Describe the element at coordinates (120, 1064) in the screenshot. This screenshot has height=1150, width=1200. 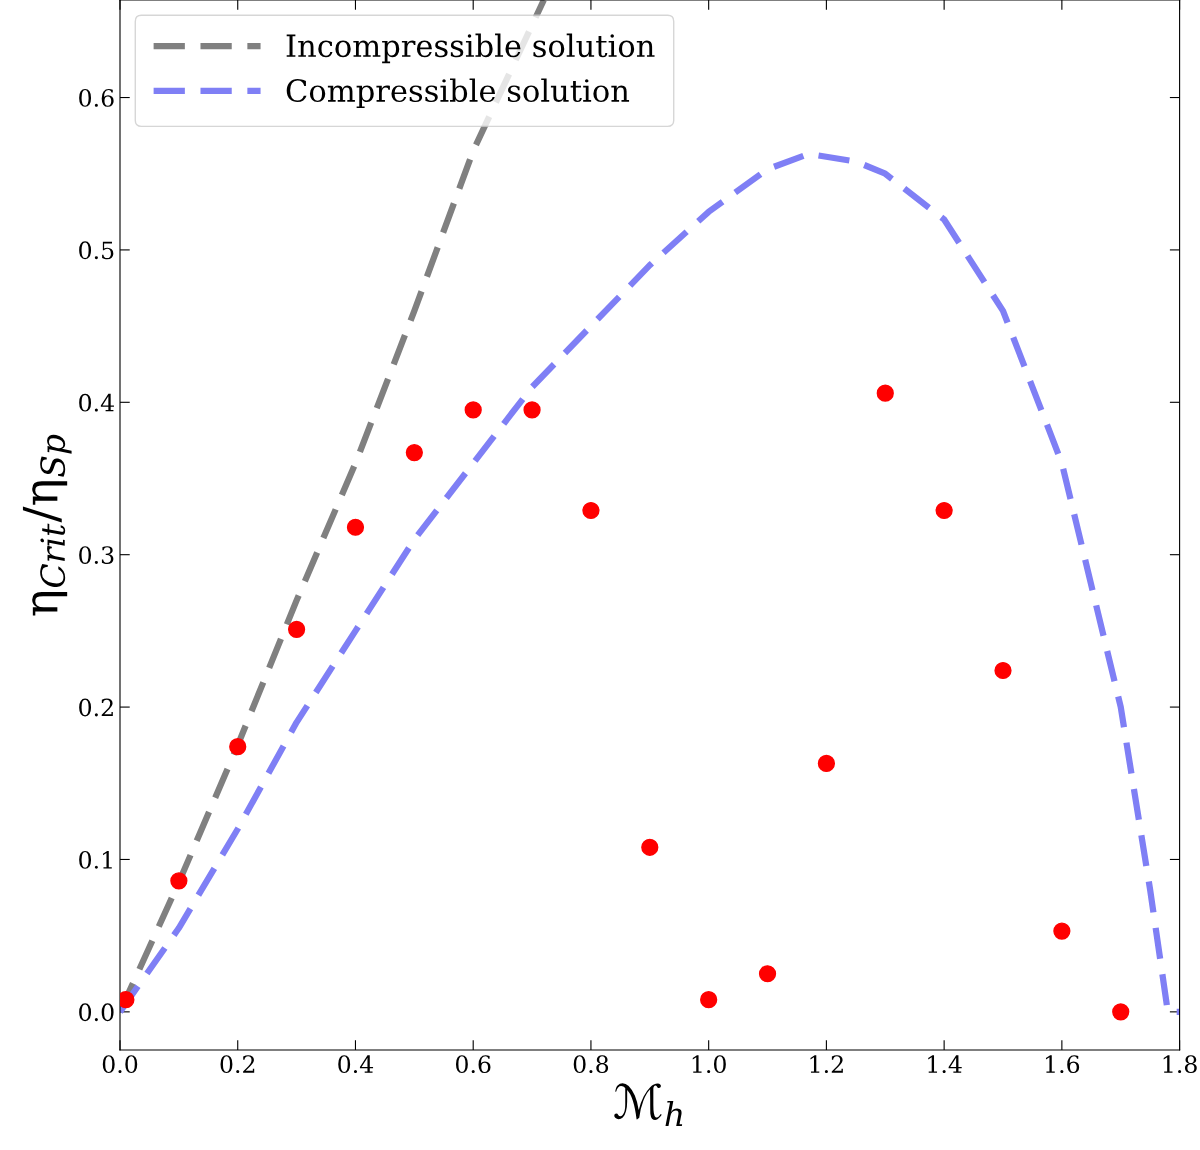
I see `x-tick-label: 0.0` at that location.